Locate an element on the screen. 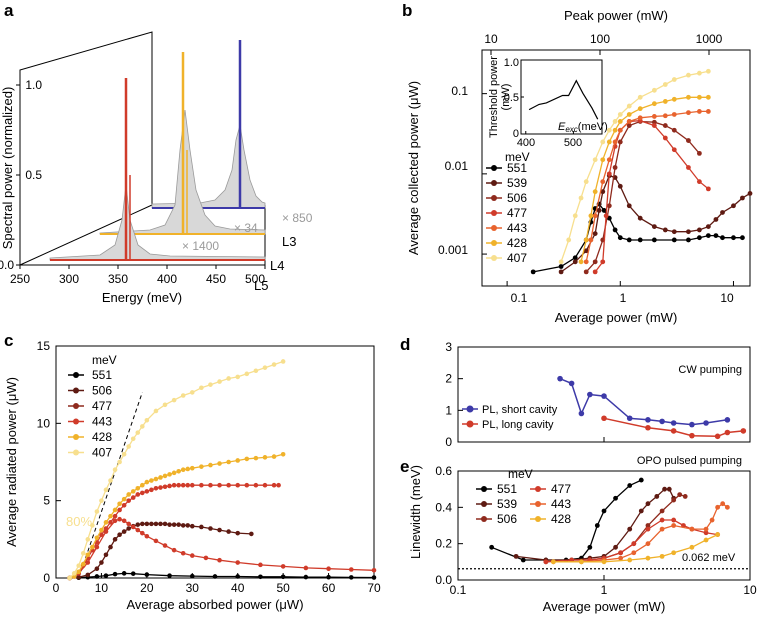  a-ytick-1: 0.5 is located at coordinates (33, 175).